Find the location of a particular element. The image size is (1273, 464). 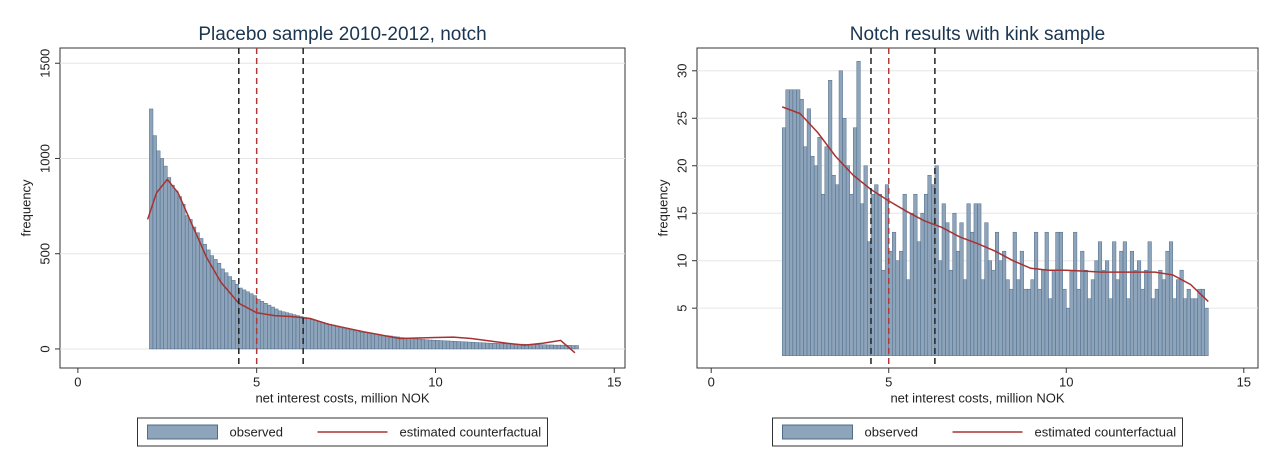

x-tick-label: 15 is located at coordinates (614, 381).